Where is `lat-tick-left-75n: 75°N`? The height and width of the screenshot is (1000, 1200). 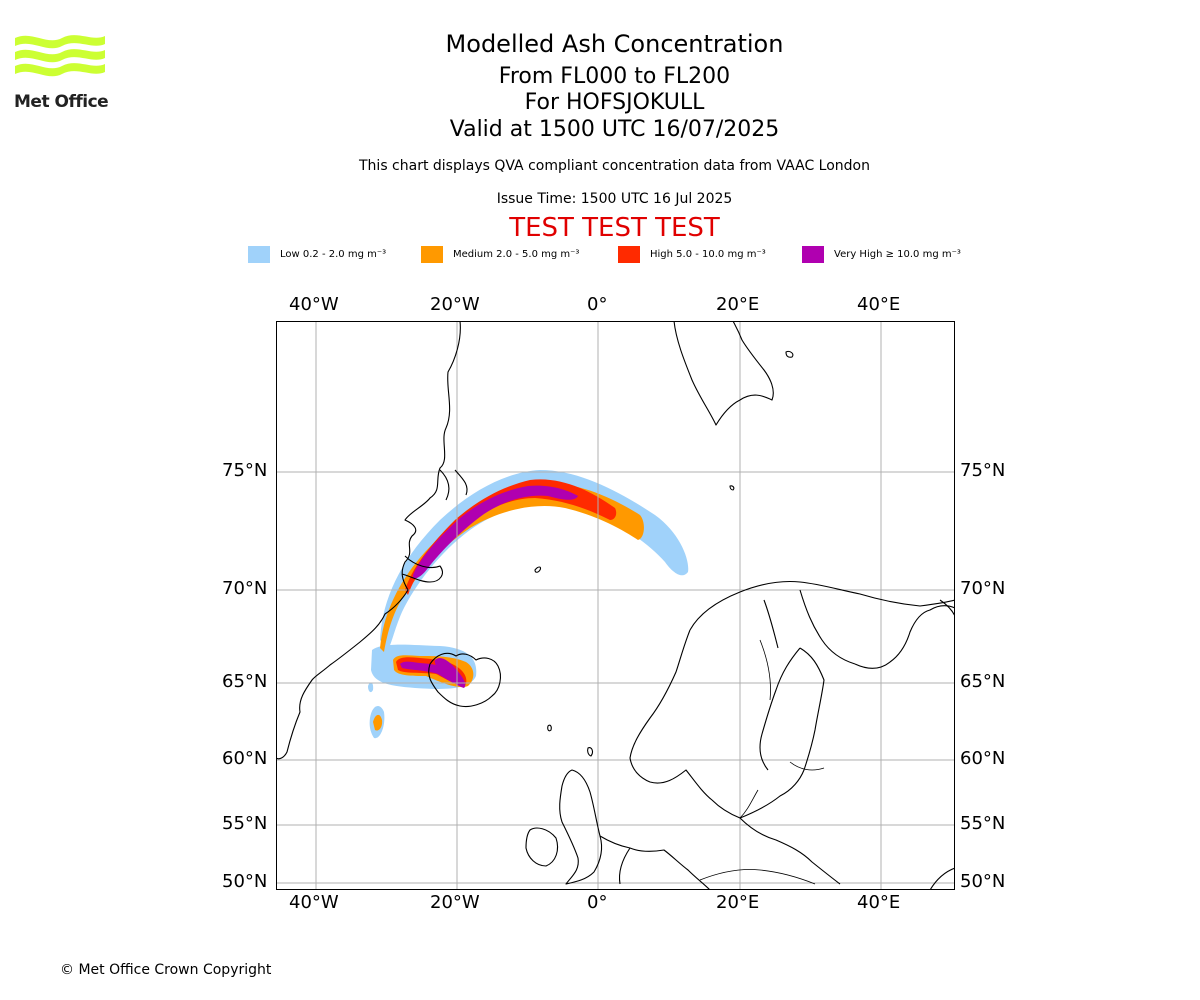
lat-tick-left-75n: 75°N is located at coordinates (245, 470).